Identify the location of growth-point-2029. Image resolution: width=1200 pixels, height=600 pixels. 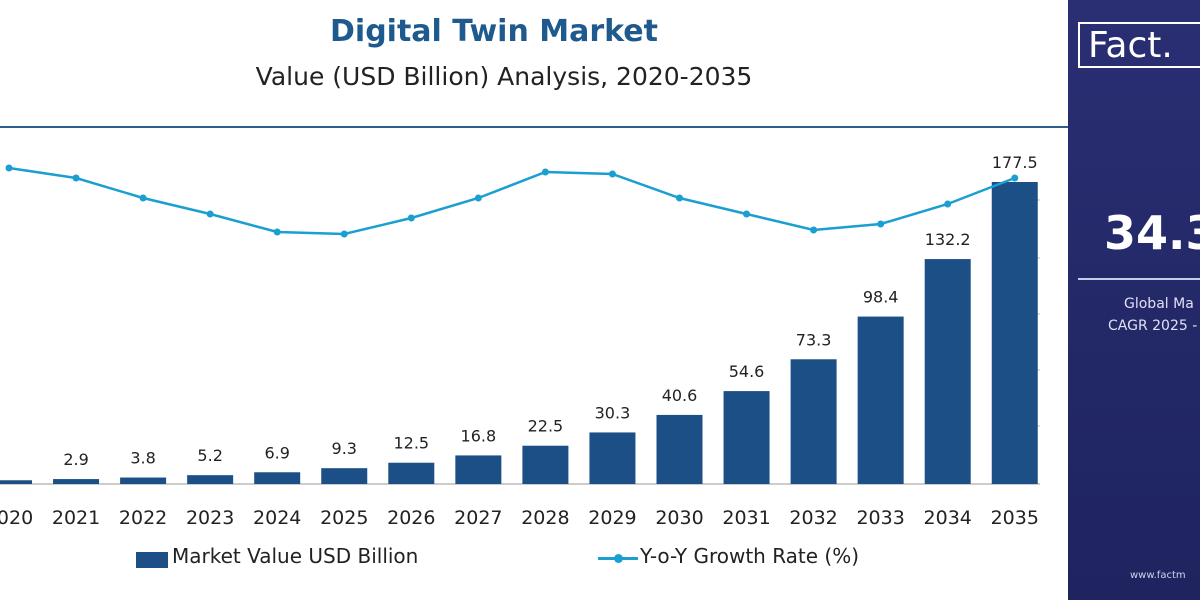
(612, 174).